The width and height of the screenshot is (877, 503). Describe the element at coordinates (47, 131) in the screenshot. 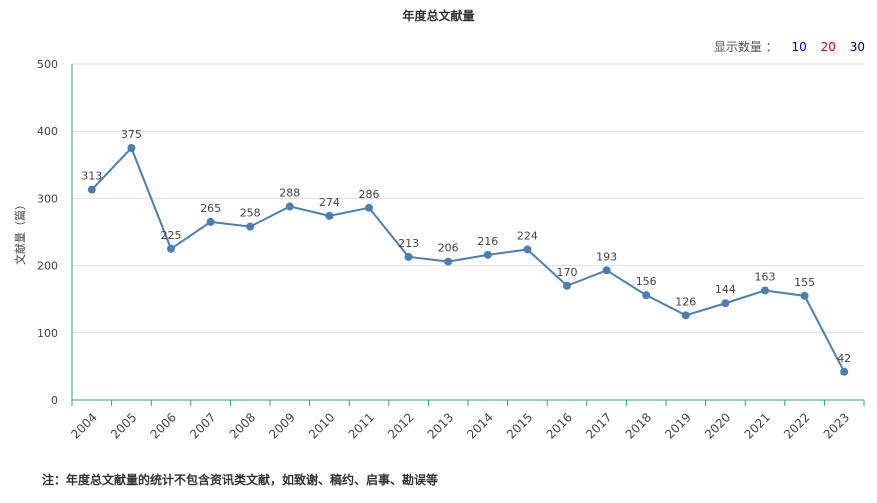

I see `y-tick-label: 400` at that location.